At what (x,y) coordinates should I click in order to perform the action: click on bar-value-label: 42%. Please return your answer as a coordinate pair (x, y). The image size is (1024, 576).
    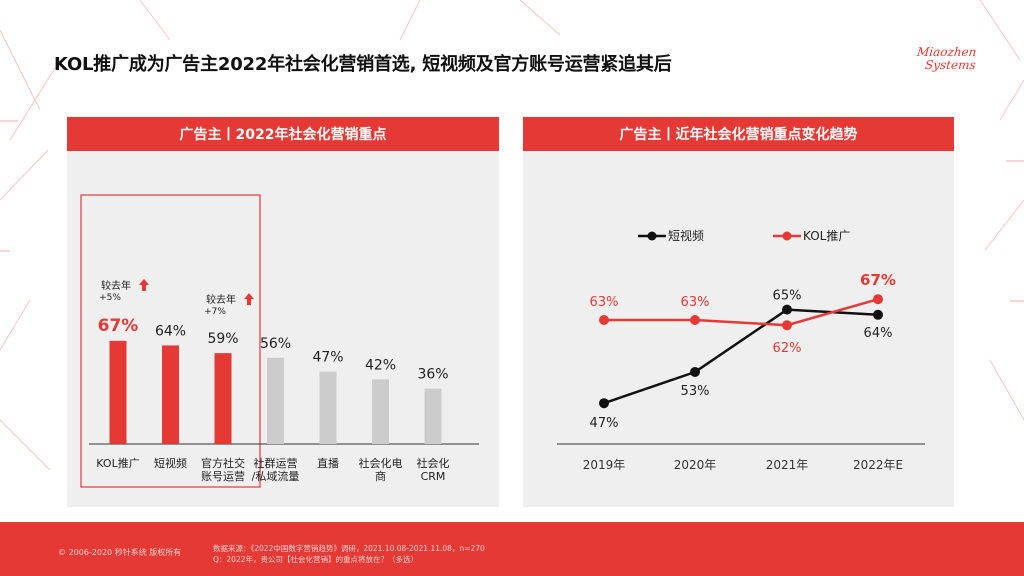
    Looking at the image, I should click on (380, 365).